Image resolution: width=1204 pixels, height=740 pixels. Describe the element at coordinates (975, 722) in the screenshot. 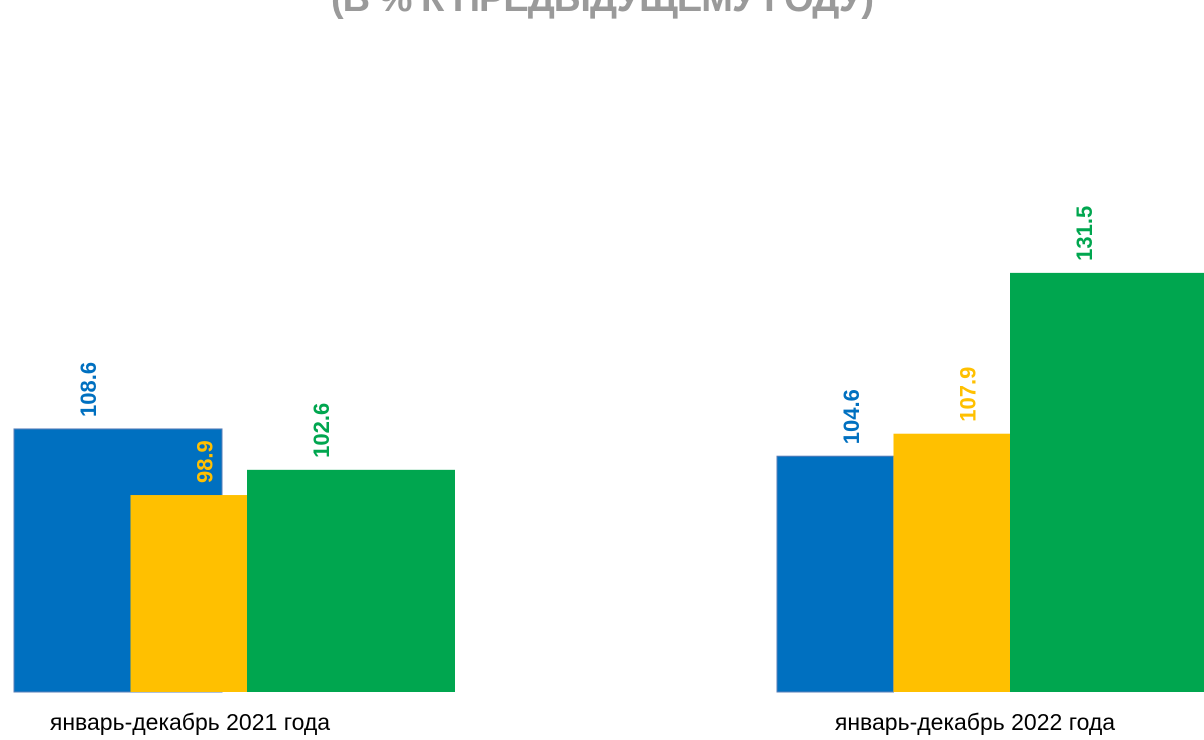

I see `category-label-2: январь-декабрь 2022 года` at that location.